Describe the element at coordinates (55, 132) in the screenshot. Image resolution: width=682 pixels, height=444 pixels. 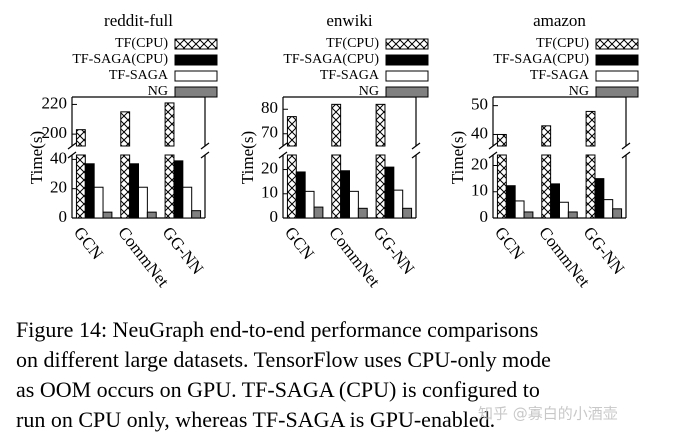
I see `y-tick-label: 200` at that location.